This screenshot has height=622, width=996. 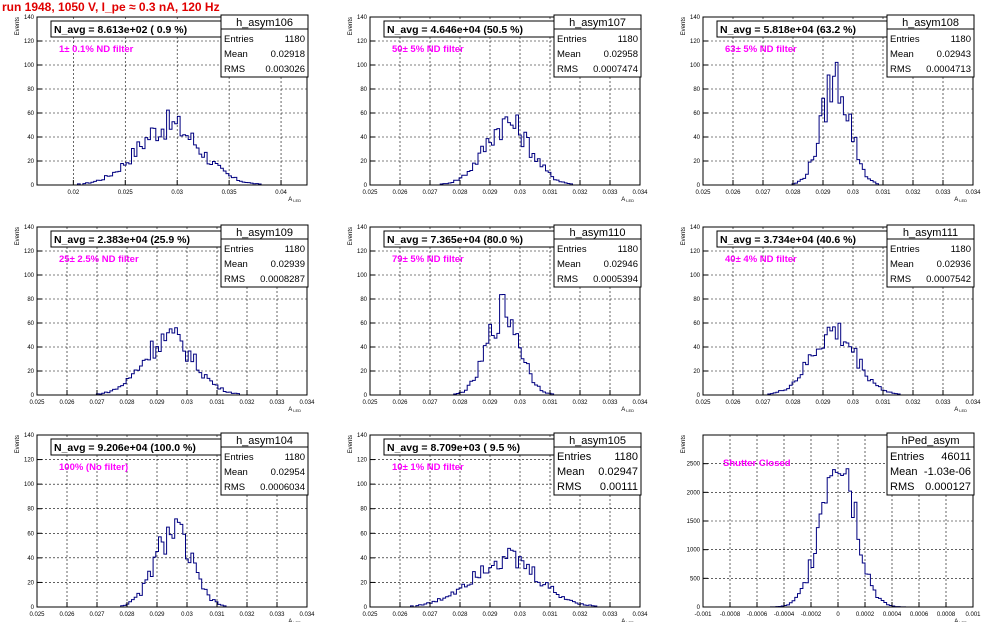 I want to click on stats-value: 0.02958, so click(x=621, y=54).